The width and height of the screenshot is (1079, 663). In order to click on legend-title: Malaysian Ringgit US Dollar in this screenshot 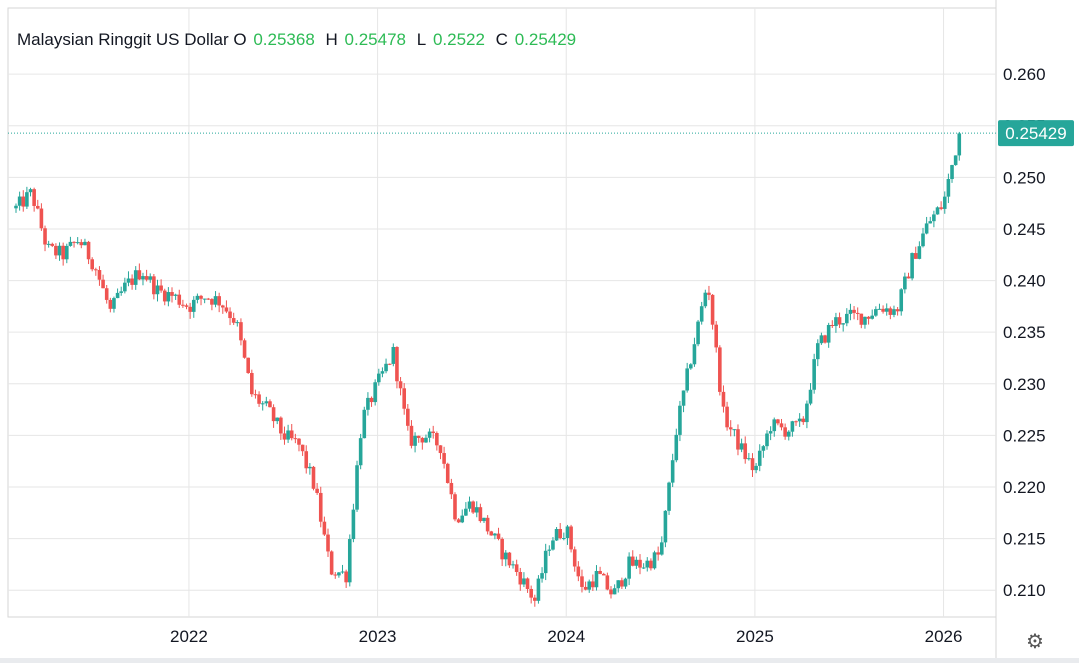, I will do `click(123, 39)`.